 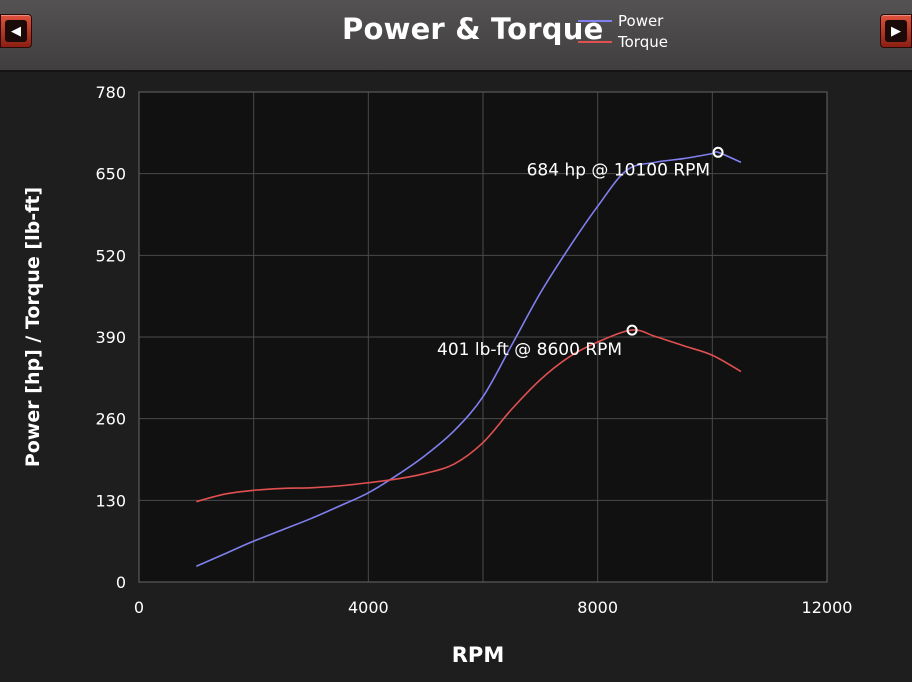 I want to click on legend-swatch-power, so click(x=595, y=20).